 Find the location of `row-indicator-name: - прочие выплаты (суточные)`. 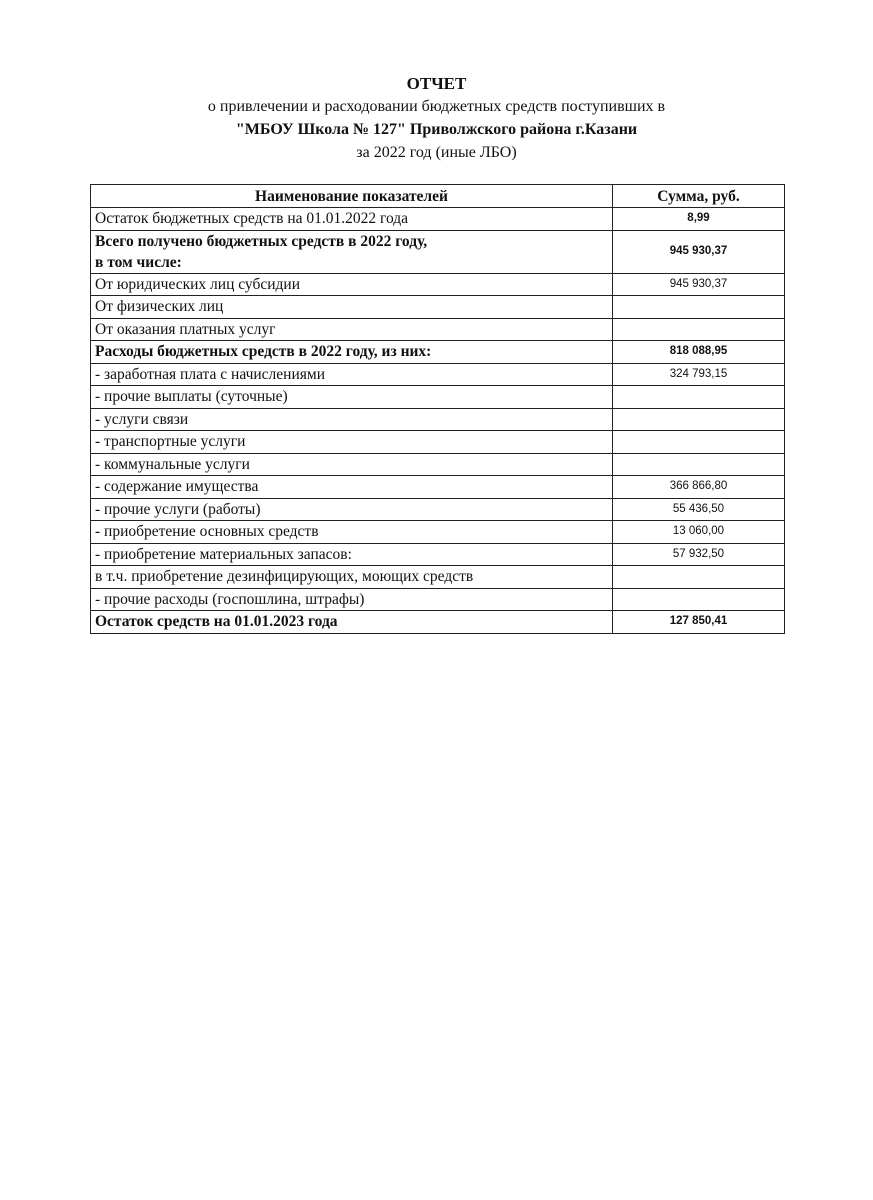

row-indicator-name: - прочие выплаты (суточные) is located at coordinates (351, 397).